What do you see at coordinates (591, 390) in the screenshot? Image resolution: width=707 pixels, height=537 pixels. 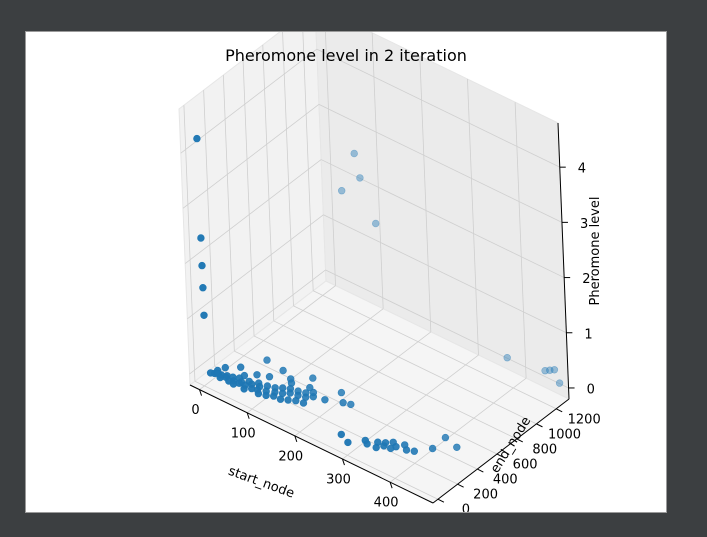 I see `z-tick-label: 0` at bounding box center [591, 390].